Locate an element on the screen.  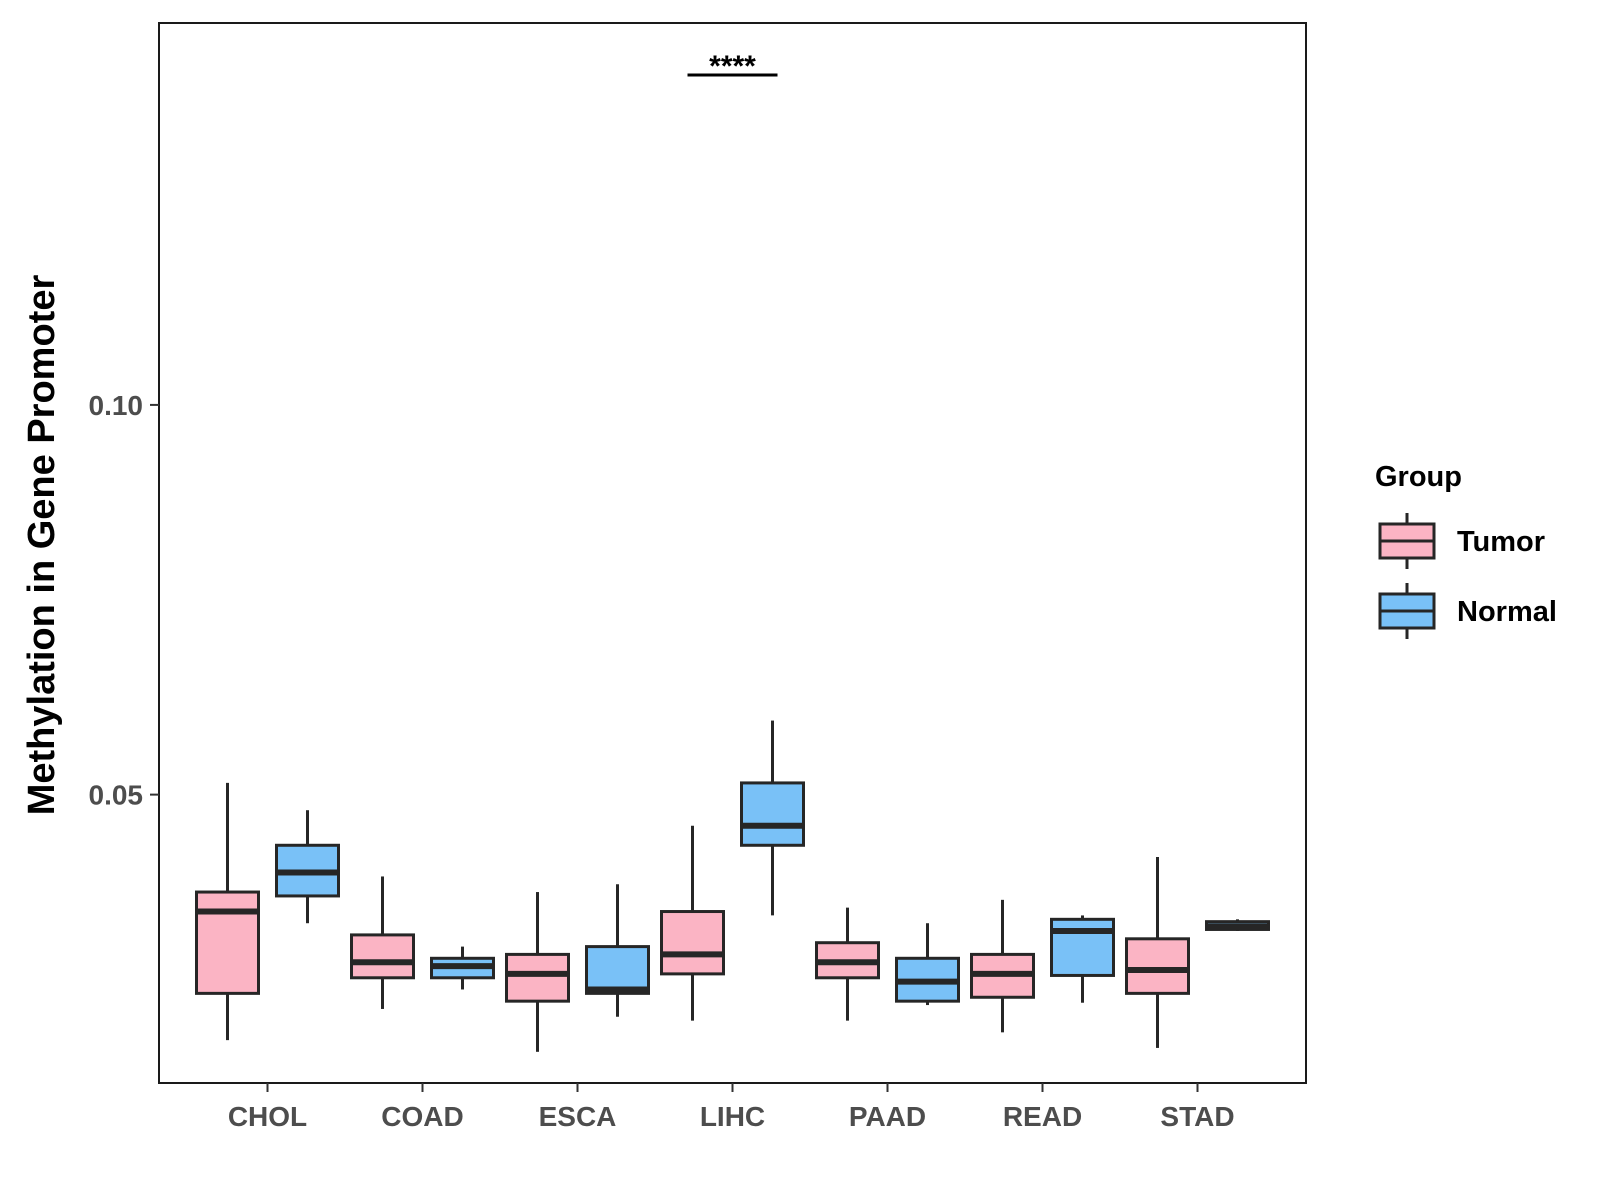
box-tumor-lihc is located at coordinates (692, 923).